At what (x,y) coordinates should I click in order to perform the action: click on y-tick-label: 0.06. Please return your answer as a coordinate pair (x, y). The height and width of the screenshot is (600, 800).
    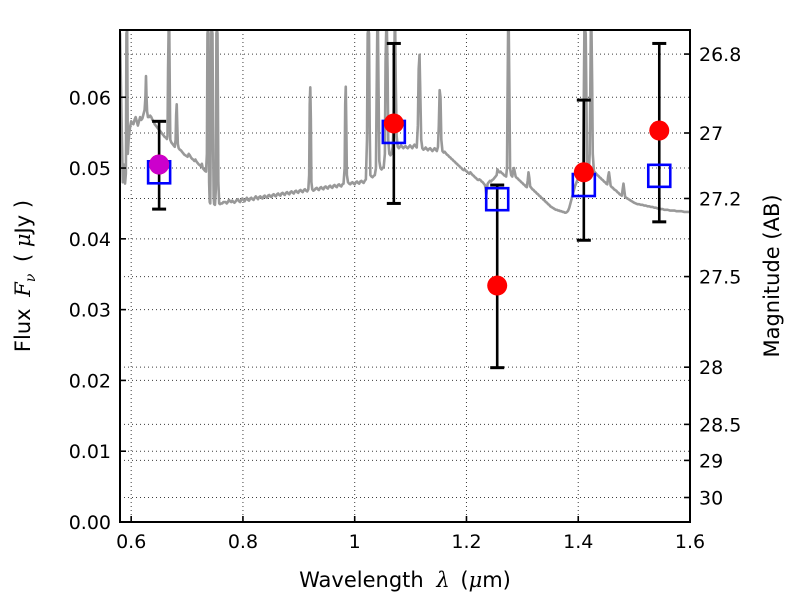
    Looking at the image, I should click on (90, 98).